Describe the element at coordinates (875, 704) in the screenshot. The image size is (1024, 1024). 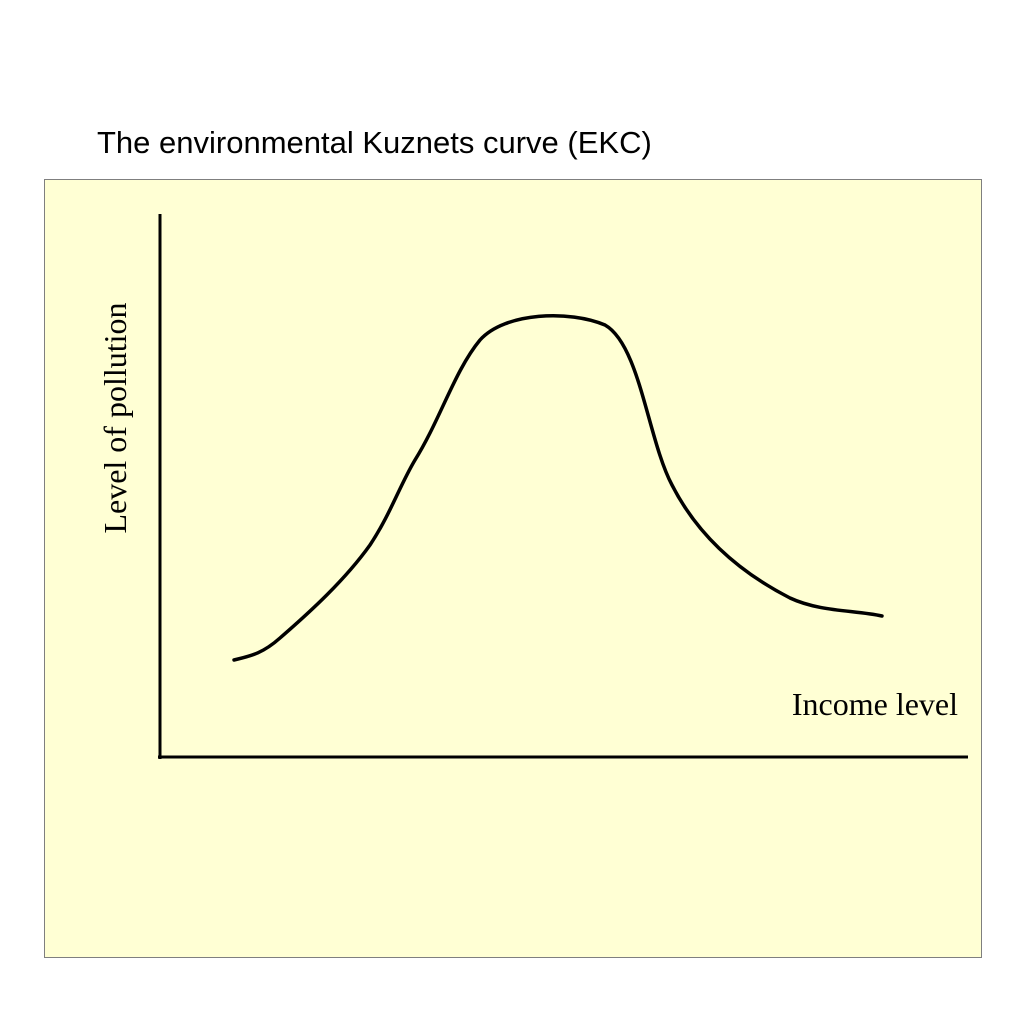
I see `x-axis-label: Income level` at that location.